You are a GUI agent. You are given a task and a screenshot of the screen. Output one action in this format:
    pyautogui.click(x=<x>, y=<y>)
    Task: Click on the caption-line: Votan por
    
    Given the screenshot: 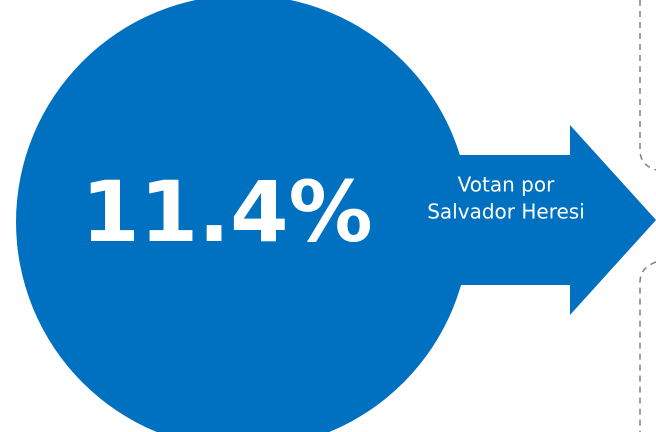 What is the action you would take?
    pyautogui.click(x=506, y=185)
    